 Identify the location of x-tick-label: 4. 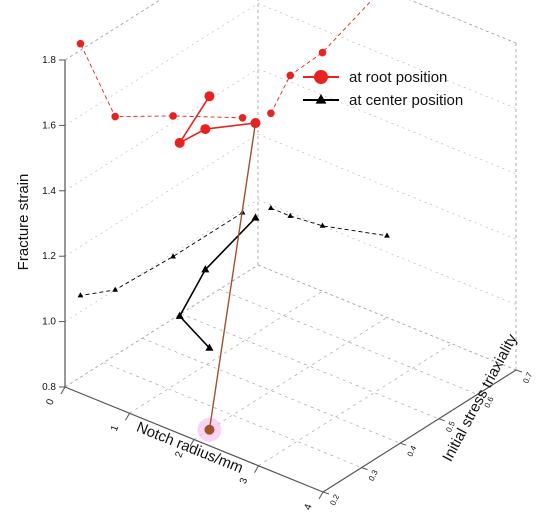
(309, 506).